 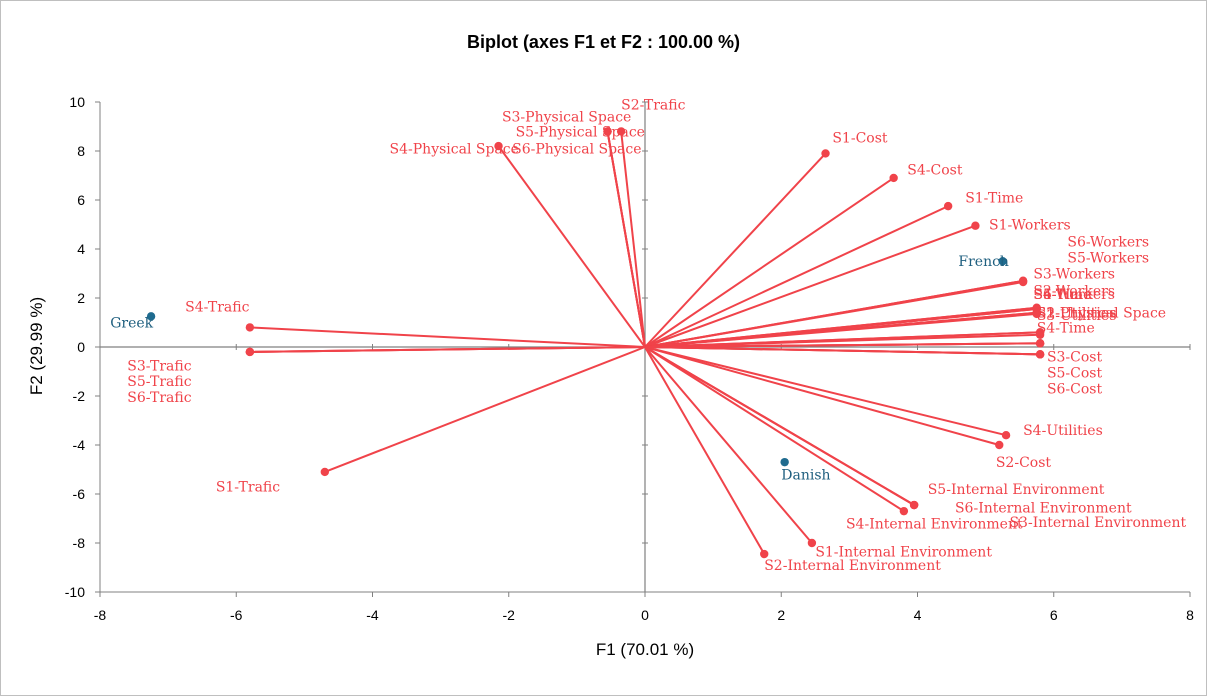 I want to click on variable-label: S1-Physical Space, so click(x=1101, y=314).